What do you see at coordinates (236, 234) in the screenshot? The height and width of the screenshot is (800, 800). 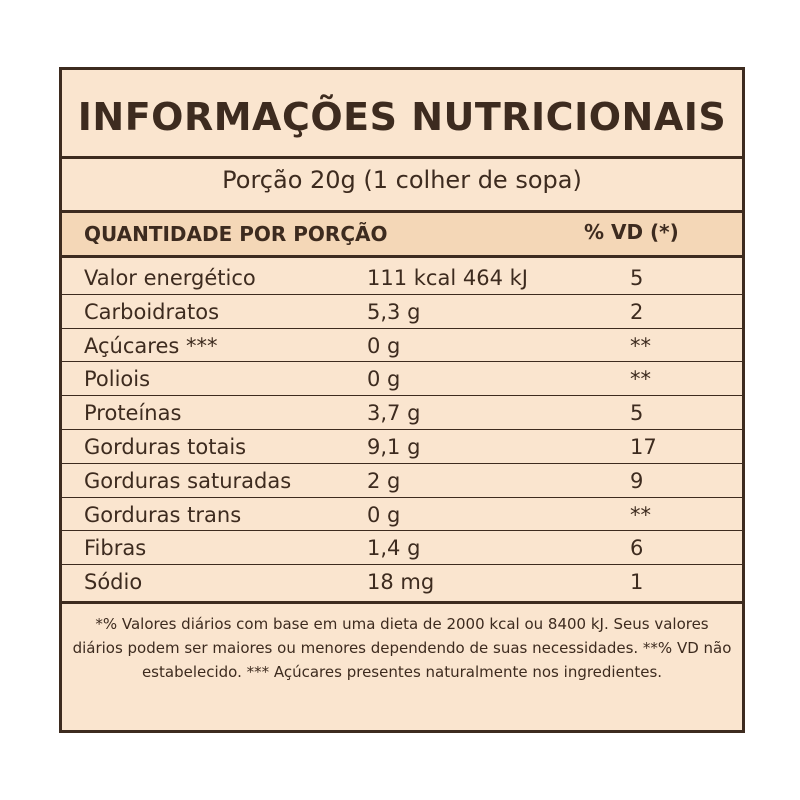 I see `quantity-header: QUANTIDADE POR PORÇÃO` at bounding box center [236, 234].